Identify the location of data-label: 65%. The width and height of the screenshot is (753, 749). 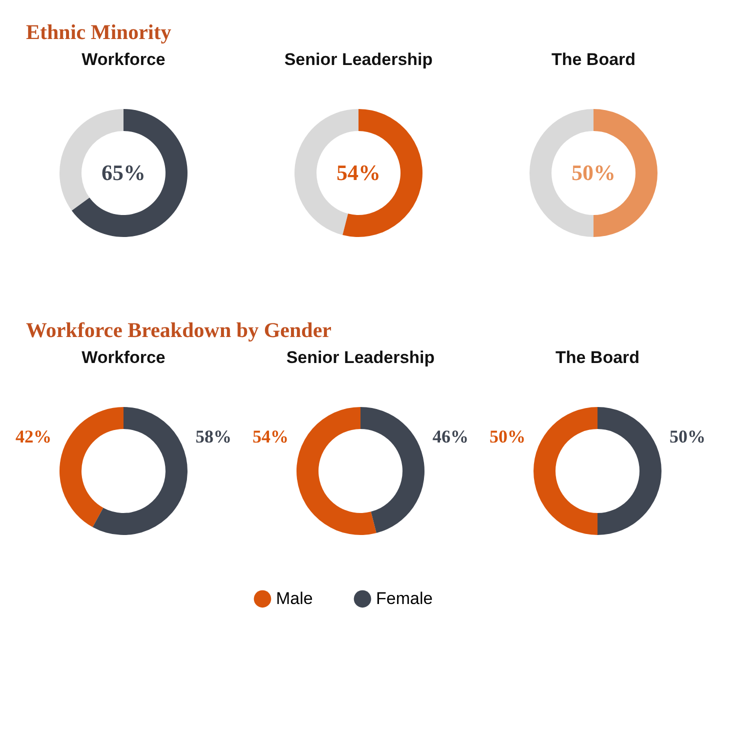
(124, 172).